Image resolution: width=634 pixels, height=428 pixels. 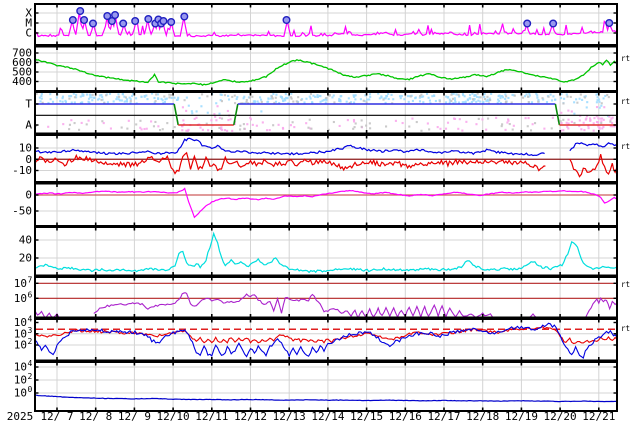 I want to click on y-axis-label: X, so click(x=28, y=13).